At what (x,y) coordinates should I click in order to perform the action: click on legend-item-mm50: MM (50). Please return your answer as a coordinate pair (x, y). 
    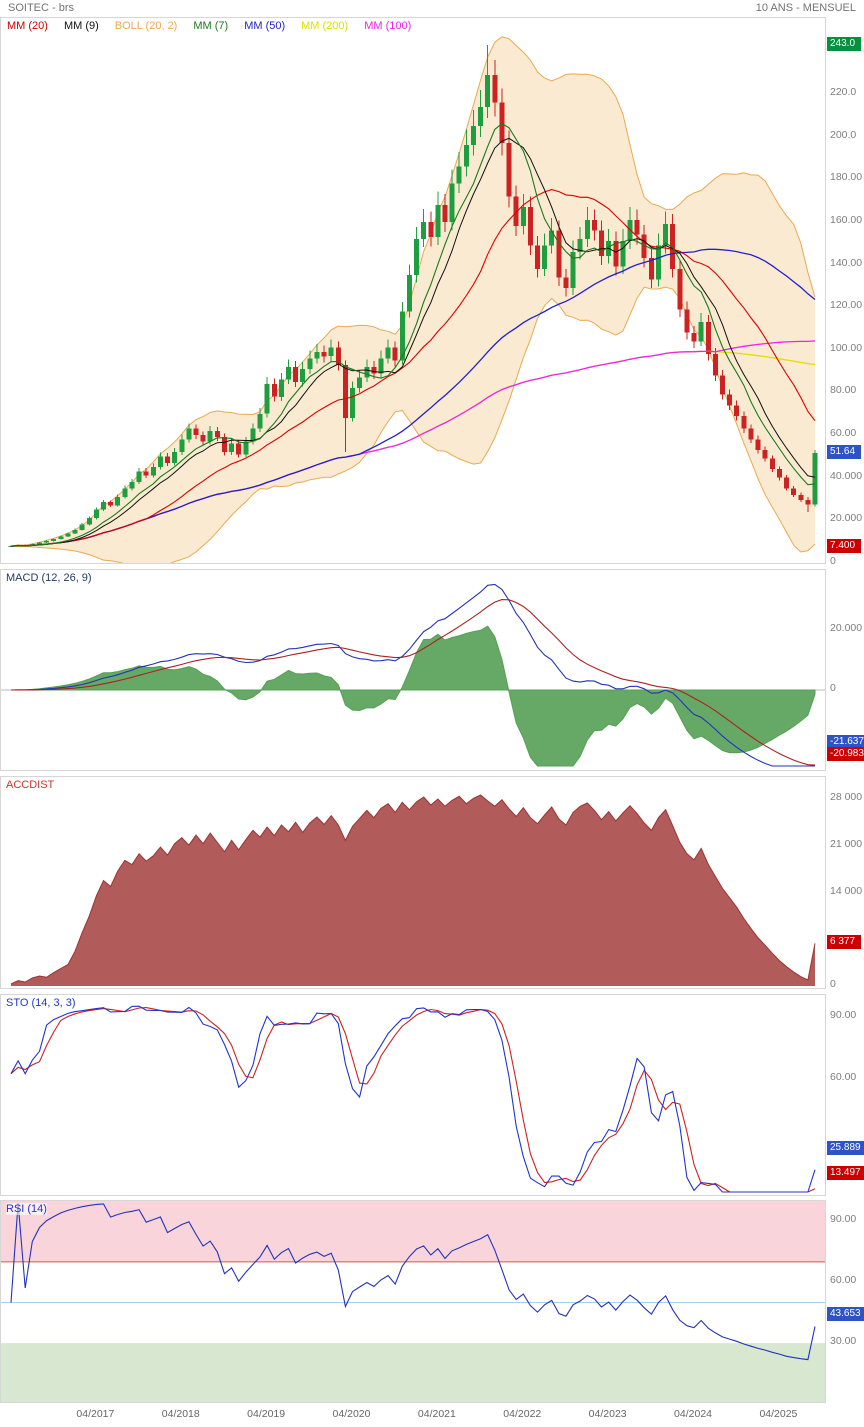
    Looking at the image, I should click on (265, 26).